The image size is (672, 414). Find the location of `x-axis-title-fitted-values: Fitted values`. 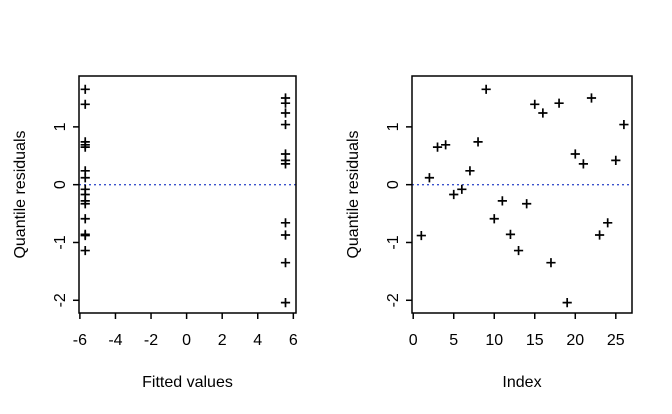

x-axis-title-fitted-values: Fitted values is located at coordinates (187, 382).